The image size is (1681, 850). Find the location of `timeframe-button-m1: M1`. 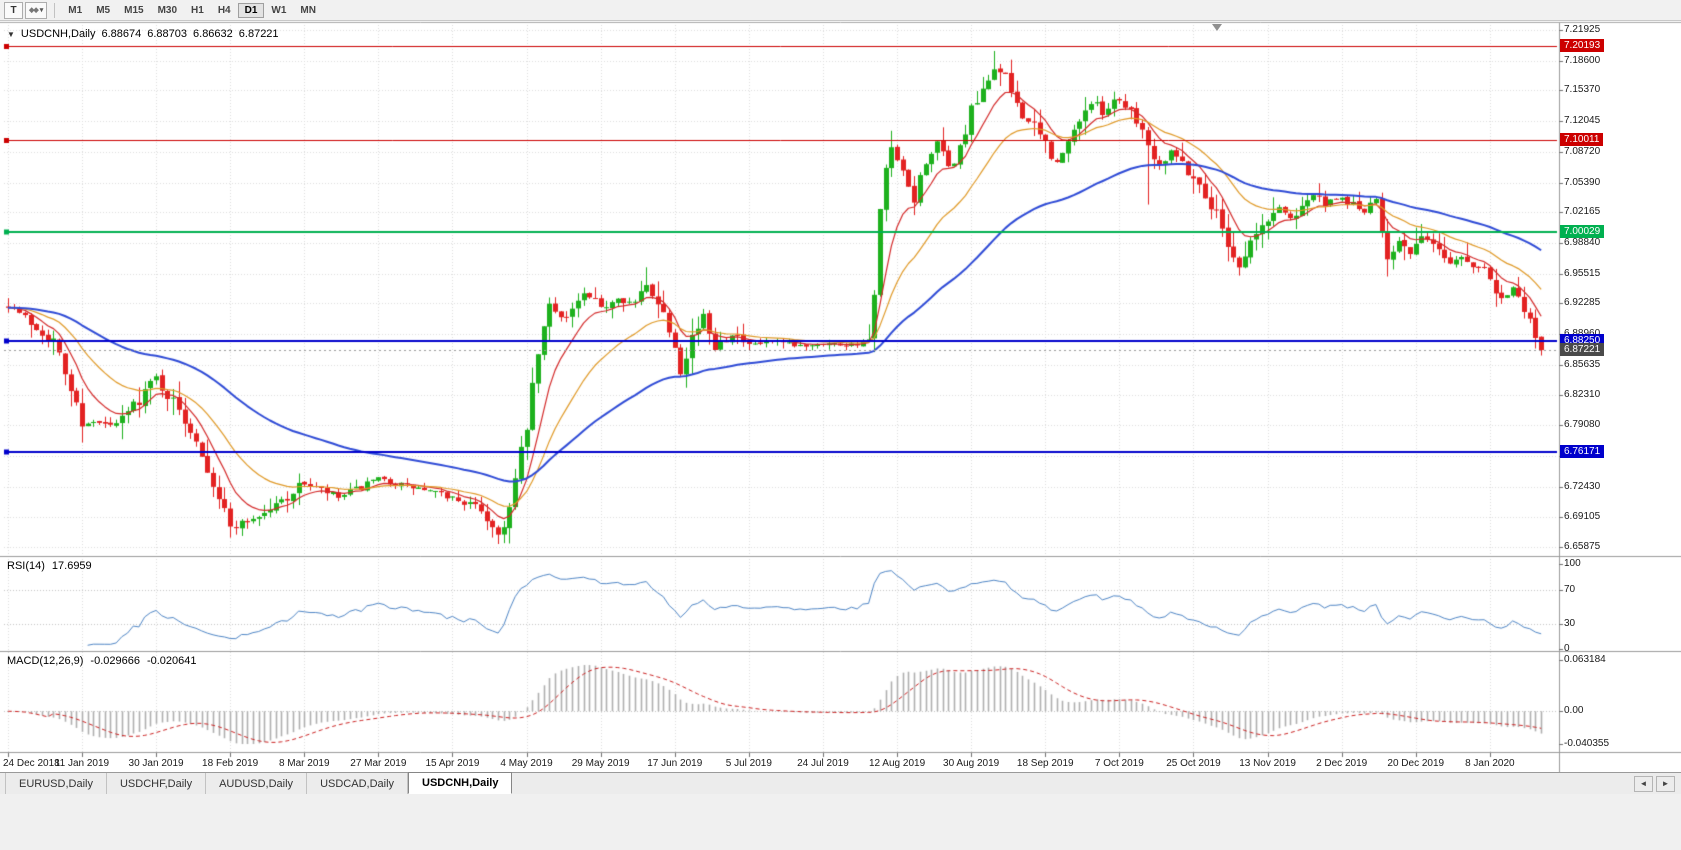

timeframe-button-m1: M1 is located at coordinates (75, 10).